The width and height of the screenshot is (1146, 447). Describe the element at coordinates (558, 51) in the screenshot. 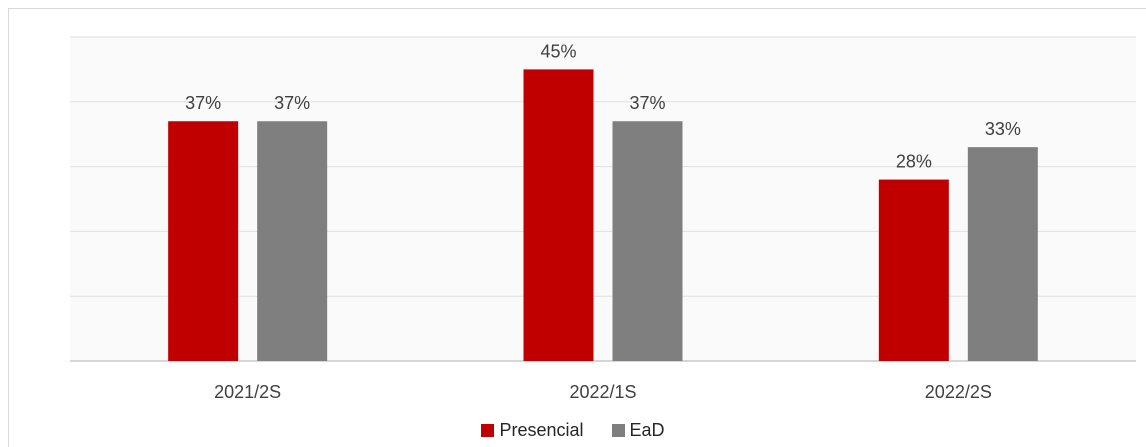

I see `data-label: 45%` at that location.